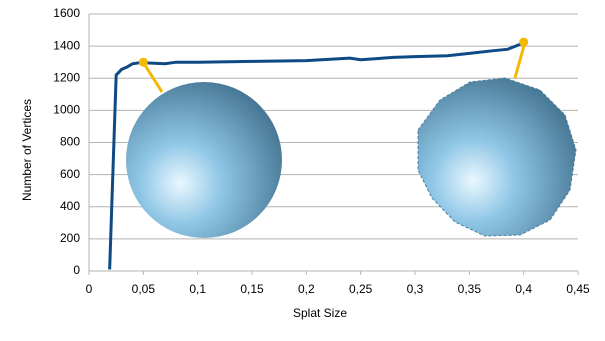 The height and width of the screenshot is (341, 605). Describe the element at coordinates (361, 289) in the screenshot. I see `x-tick-label: 0,25` at that location.